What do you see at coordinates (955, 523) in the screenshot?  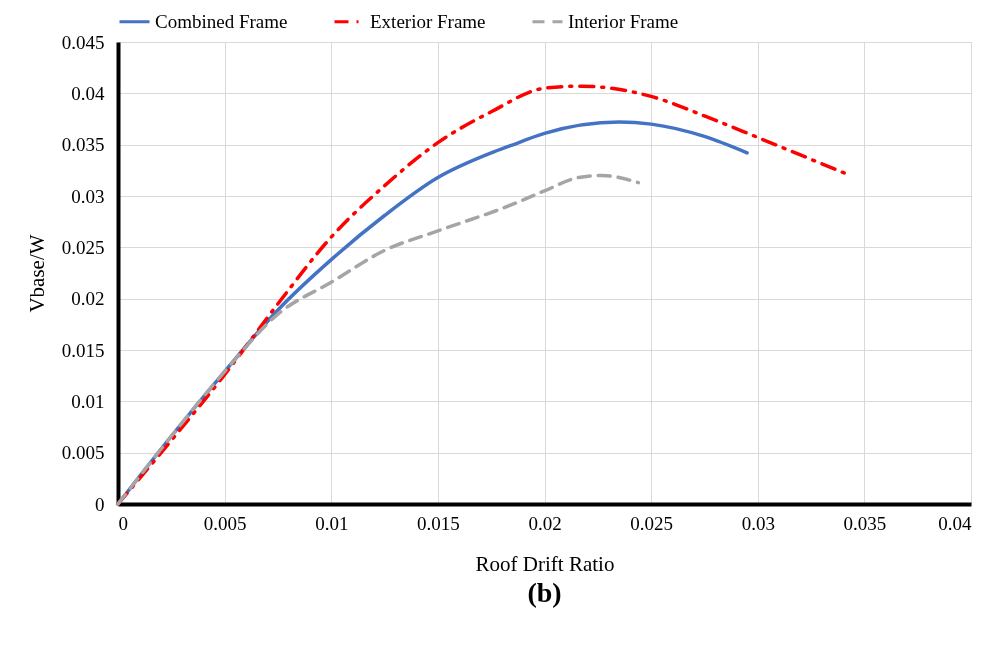 I see `x-tick-label: 0.04` at bounding box center [955, 523].